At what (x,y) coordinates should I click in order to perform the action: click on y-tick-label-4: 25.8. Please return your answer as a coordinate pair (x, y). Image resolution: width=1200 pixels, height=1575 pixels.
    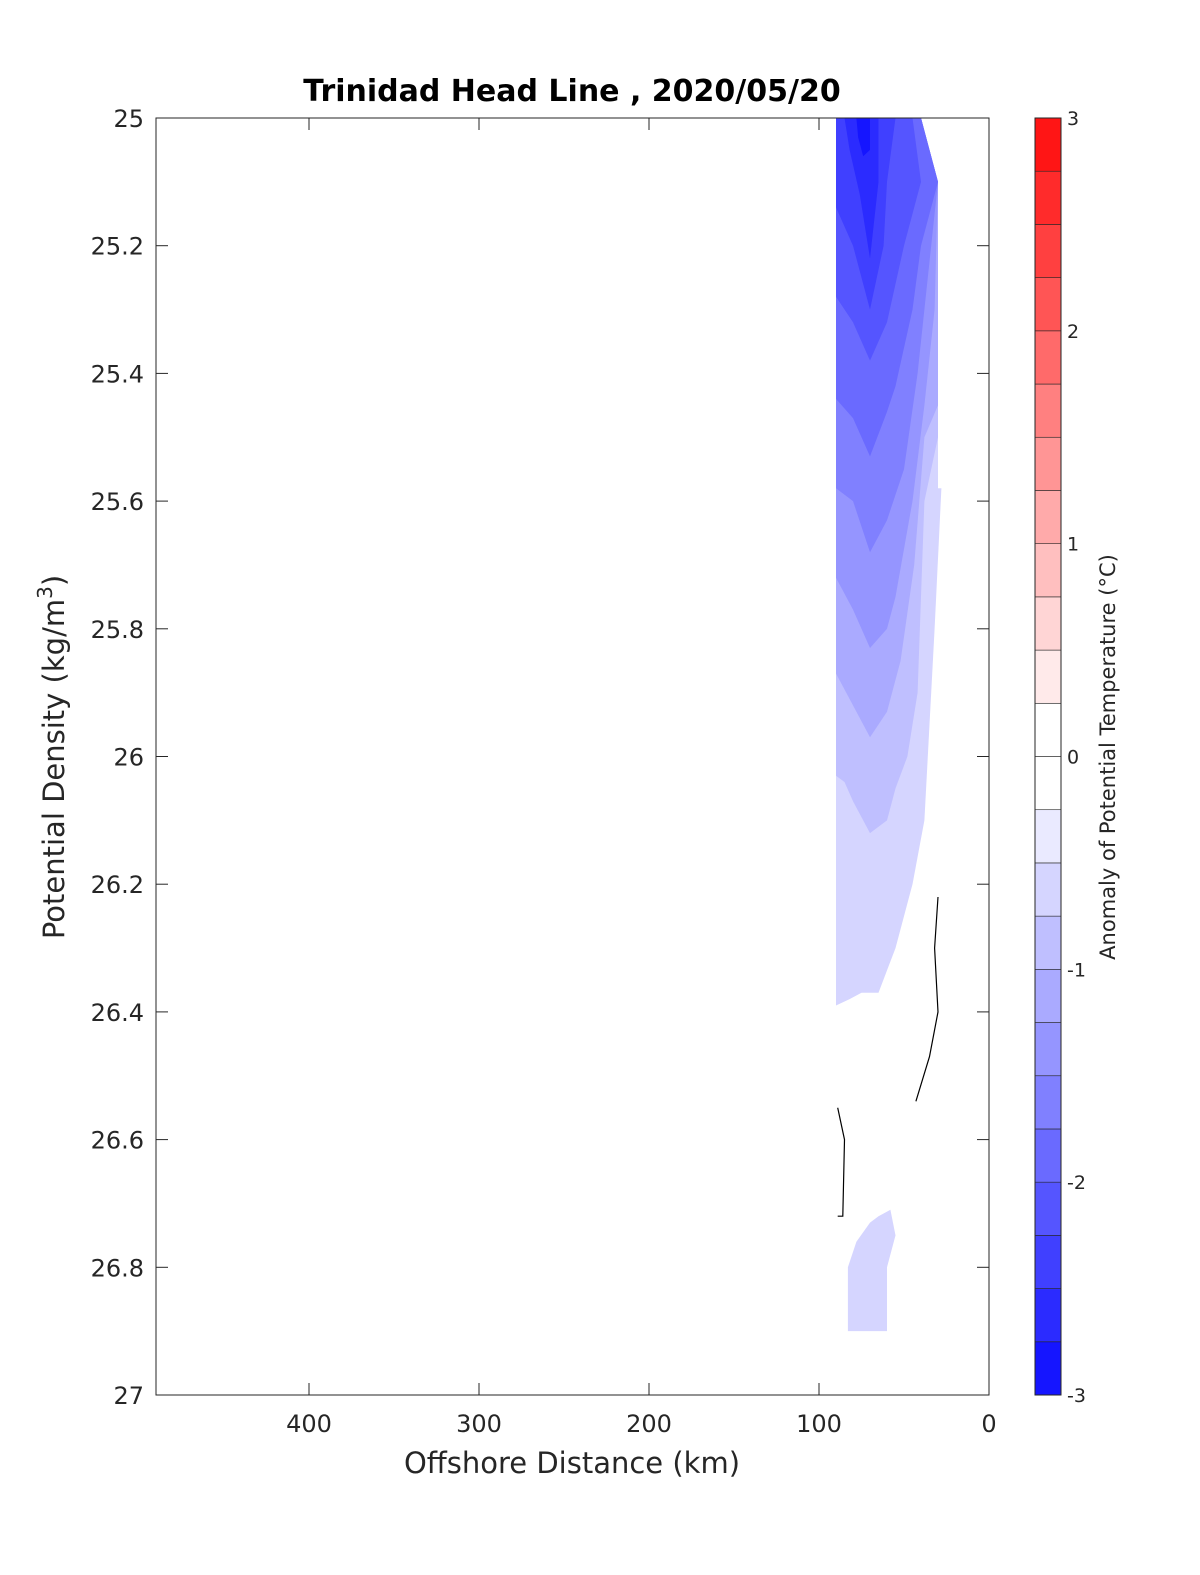
    Looking at the image, I should click on (117, 630).